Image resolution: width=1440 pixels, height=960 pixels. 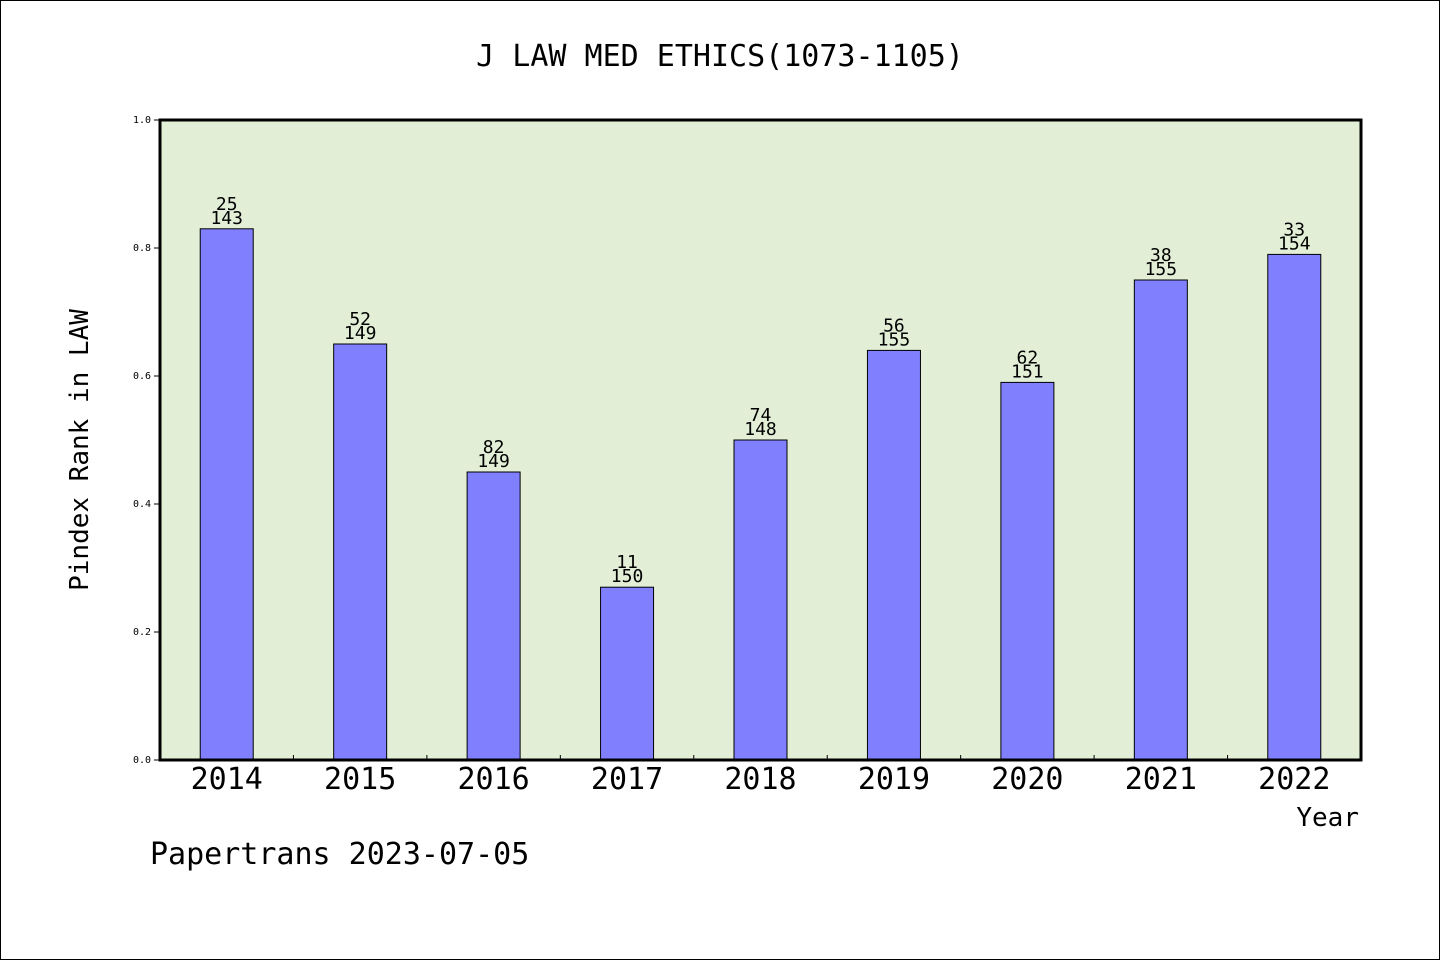 I want to click on y-tick-label: 0.4, so click(x=142, y=504).